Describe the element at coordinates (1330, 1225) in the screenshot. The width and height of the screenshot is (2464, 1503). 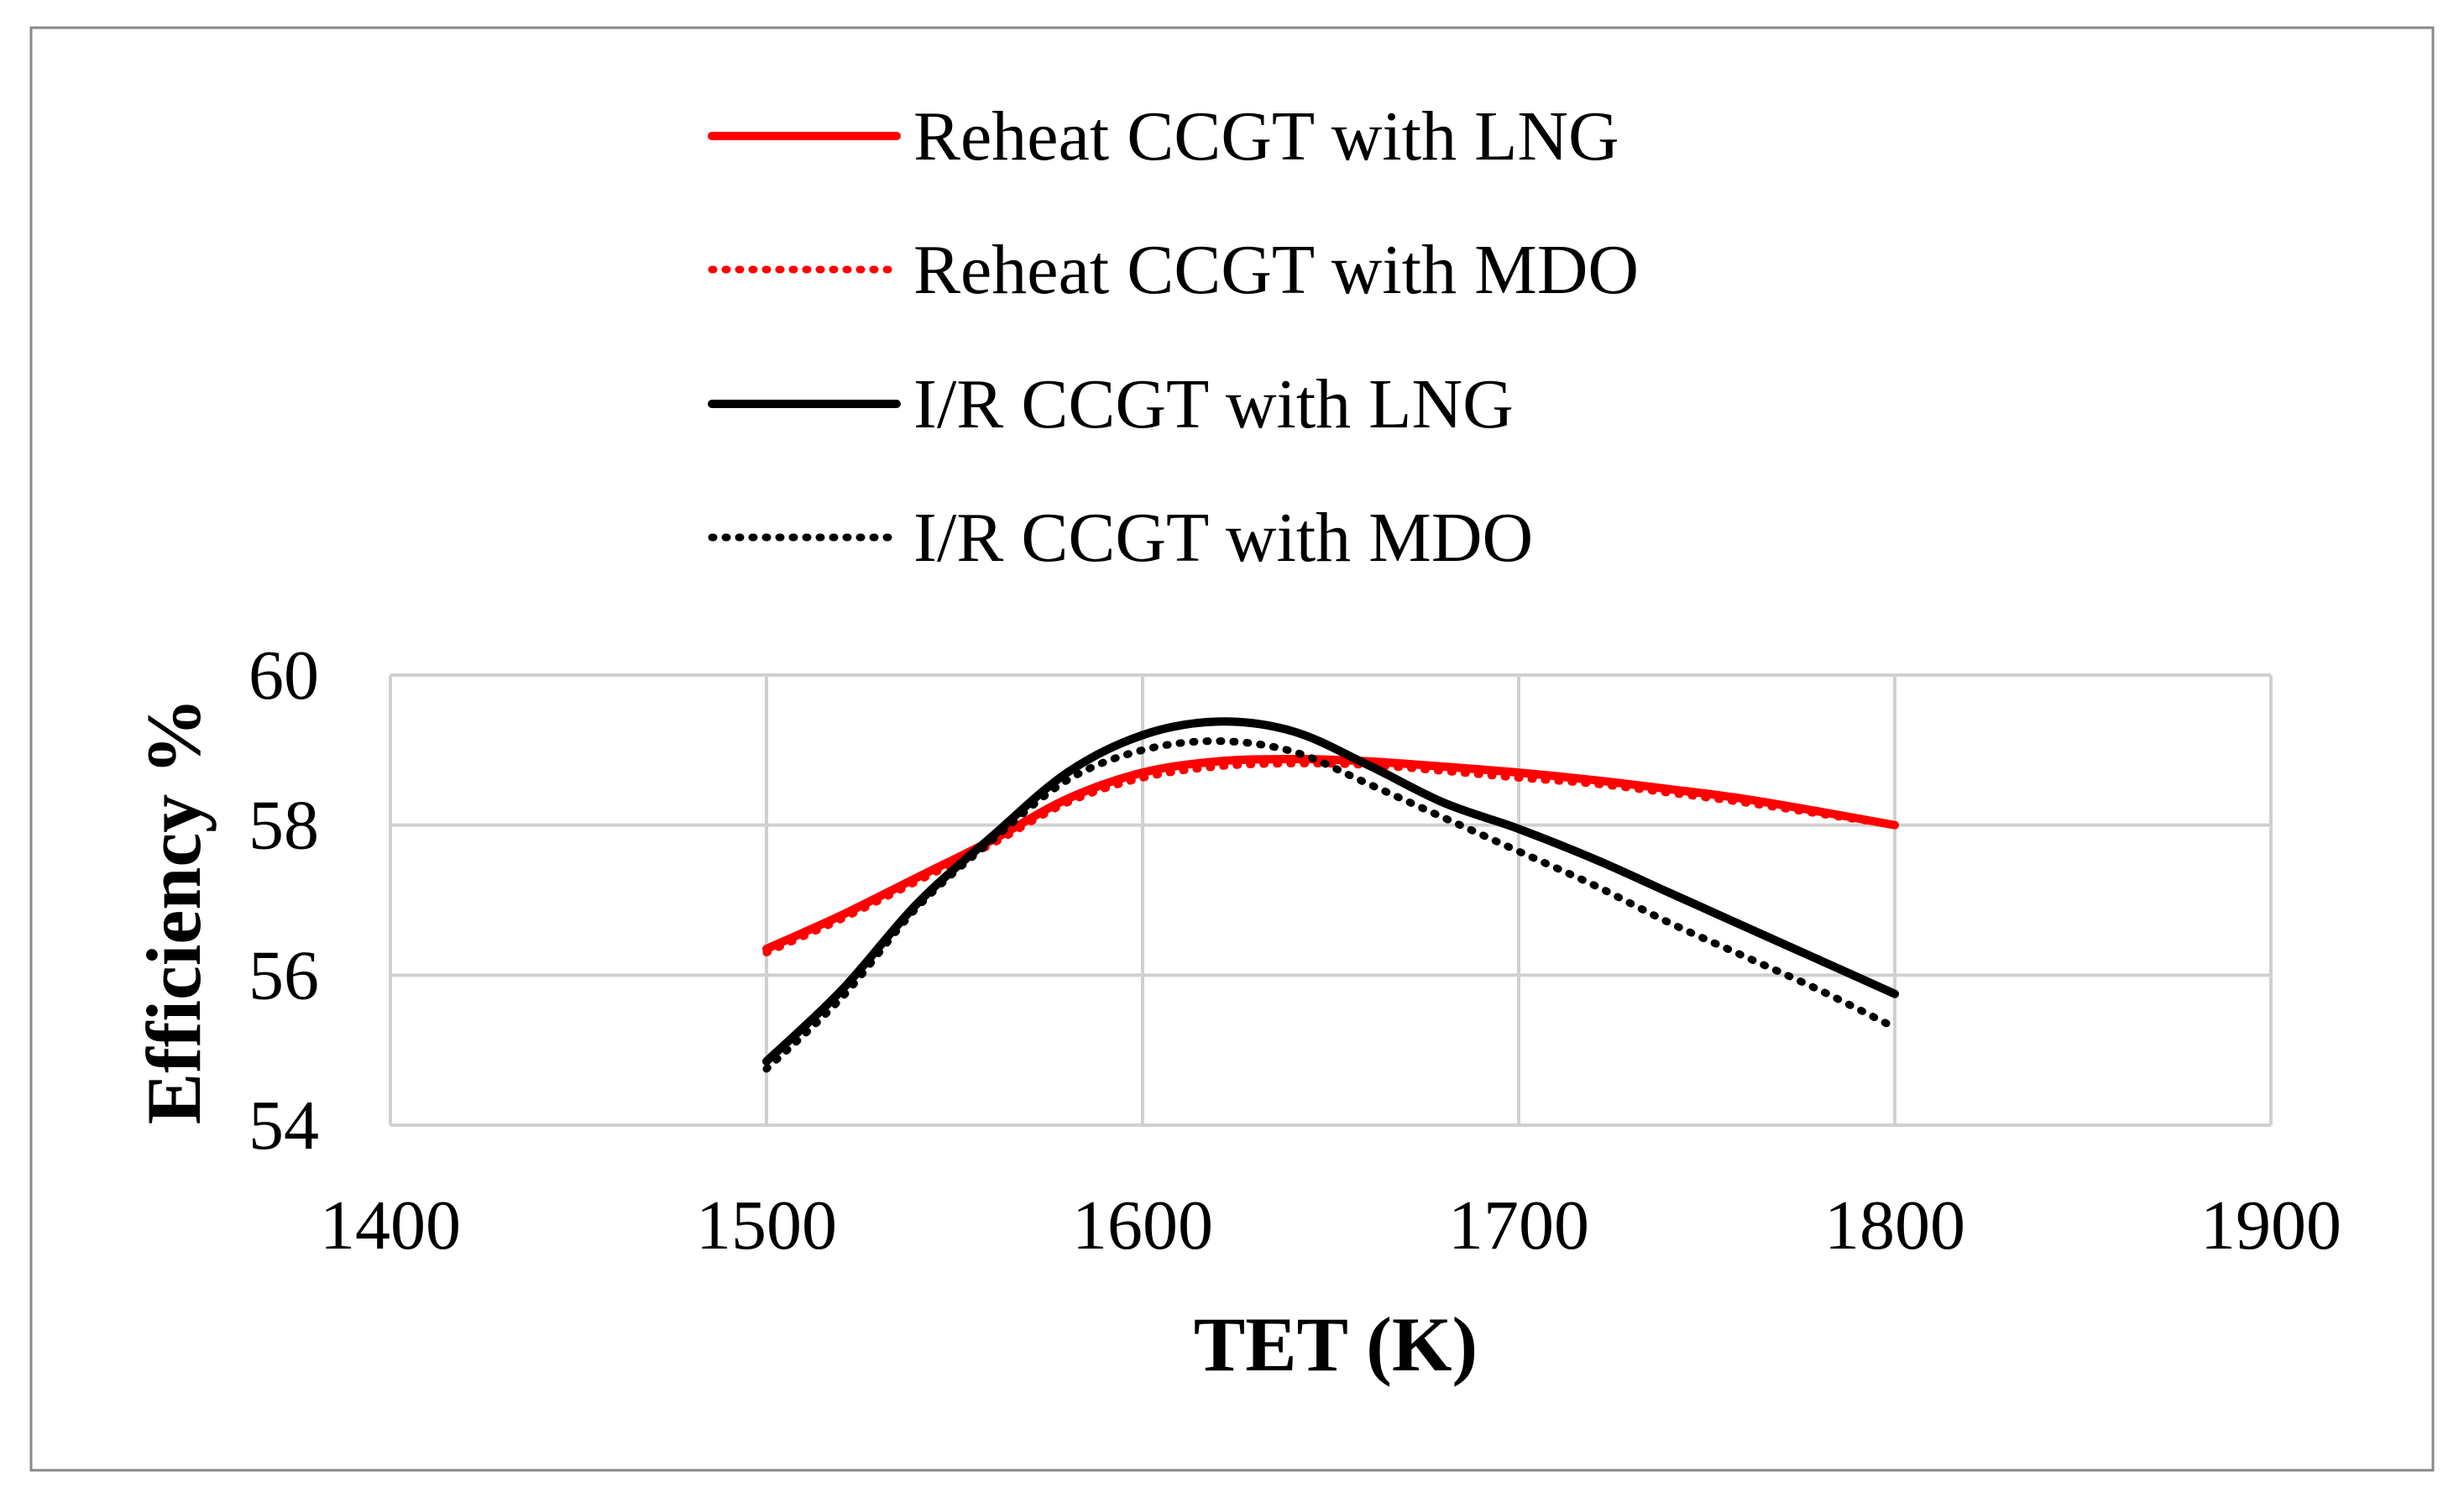
I see `x-axis-ticks: 1400 1500 1600 1700 1800 1900` at that location.